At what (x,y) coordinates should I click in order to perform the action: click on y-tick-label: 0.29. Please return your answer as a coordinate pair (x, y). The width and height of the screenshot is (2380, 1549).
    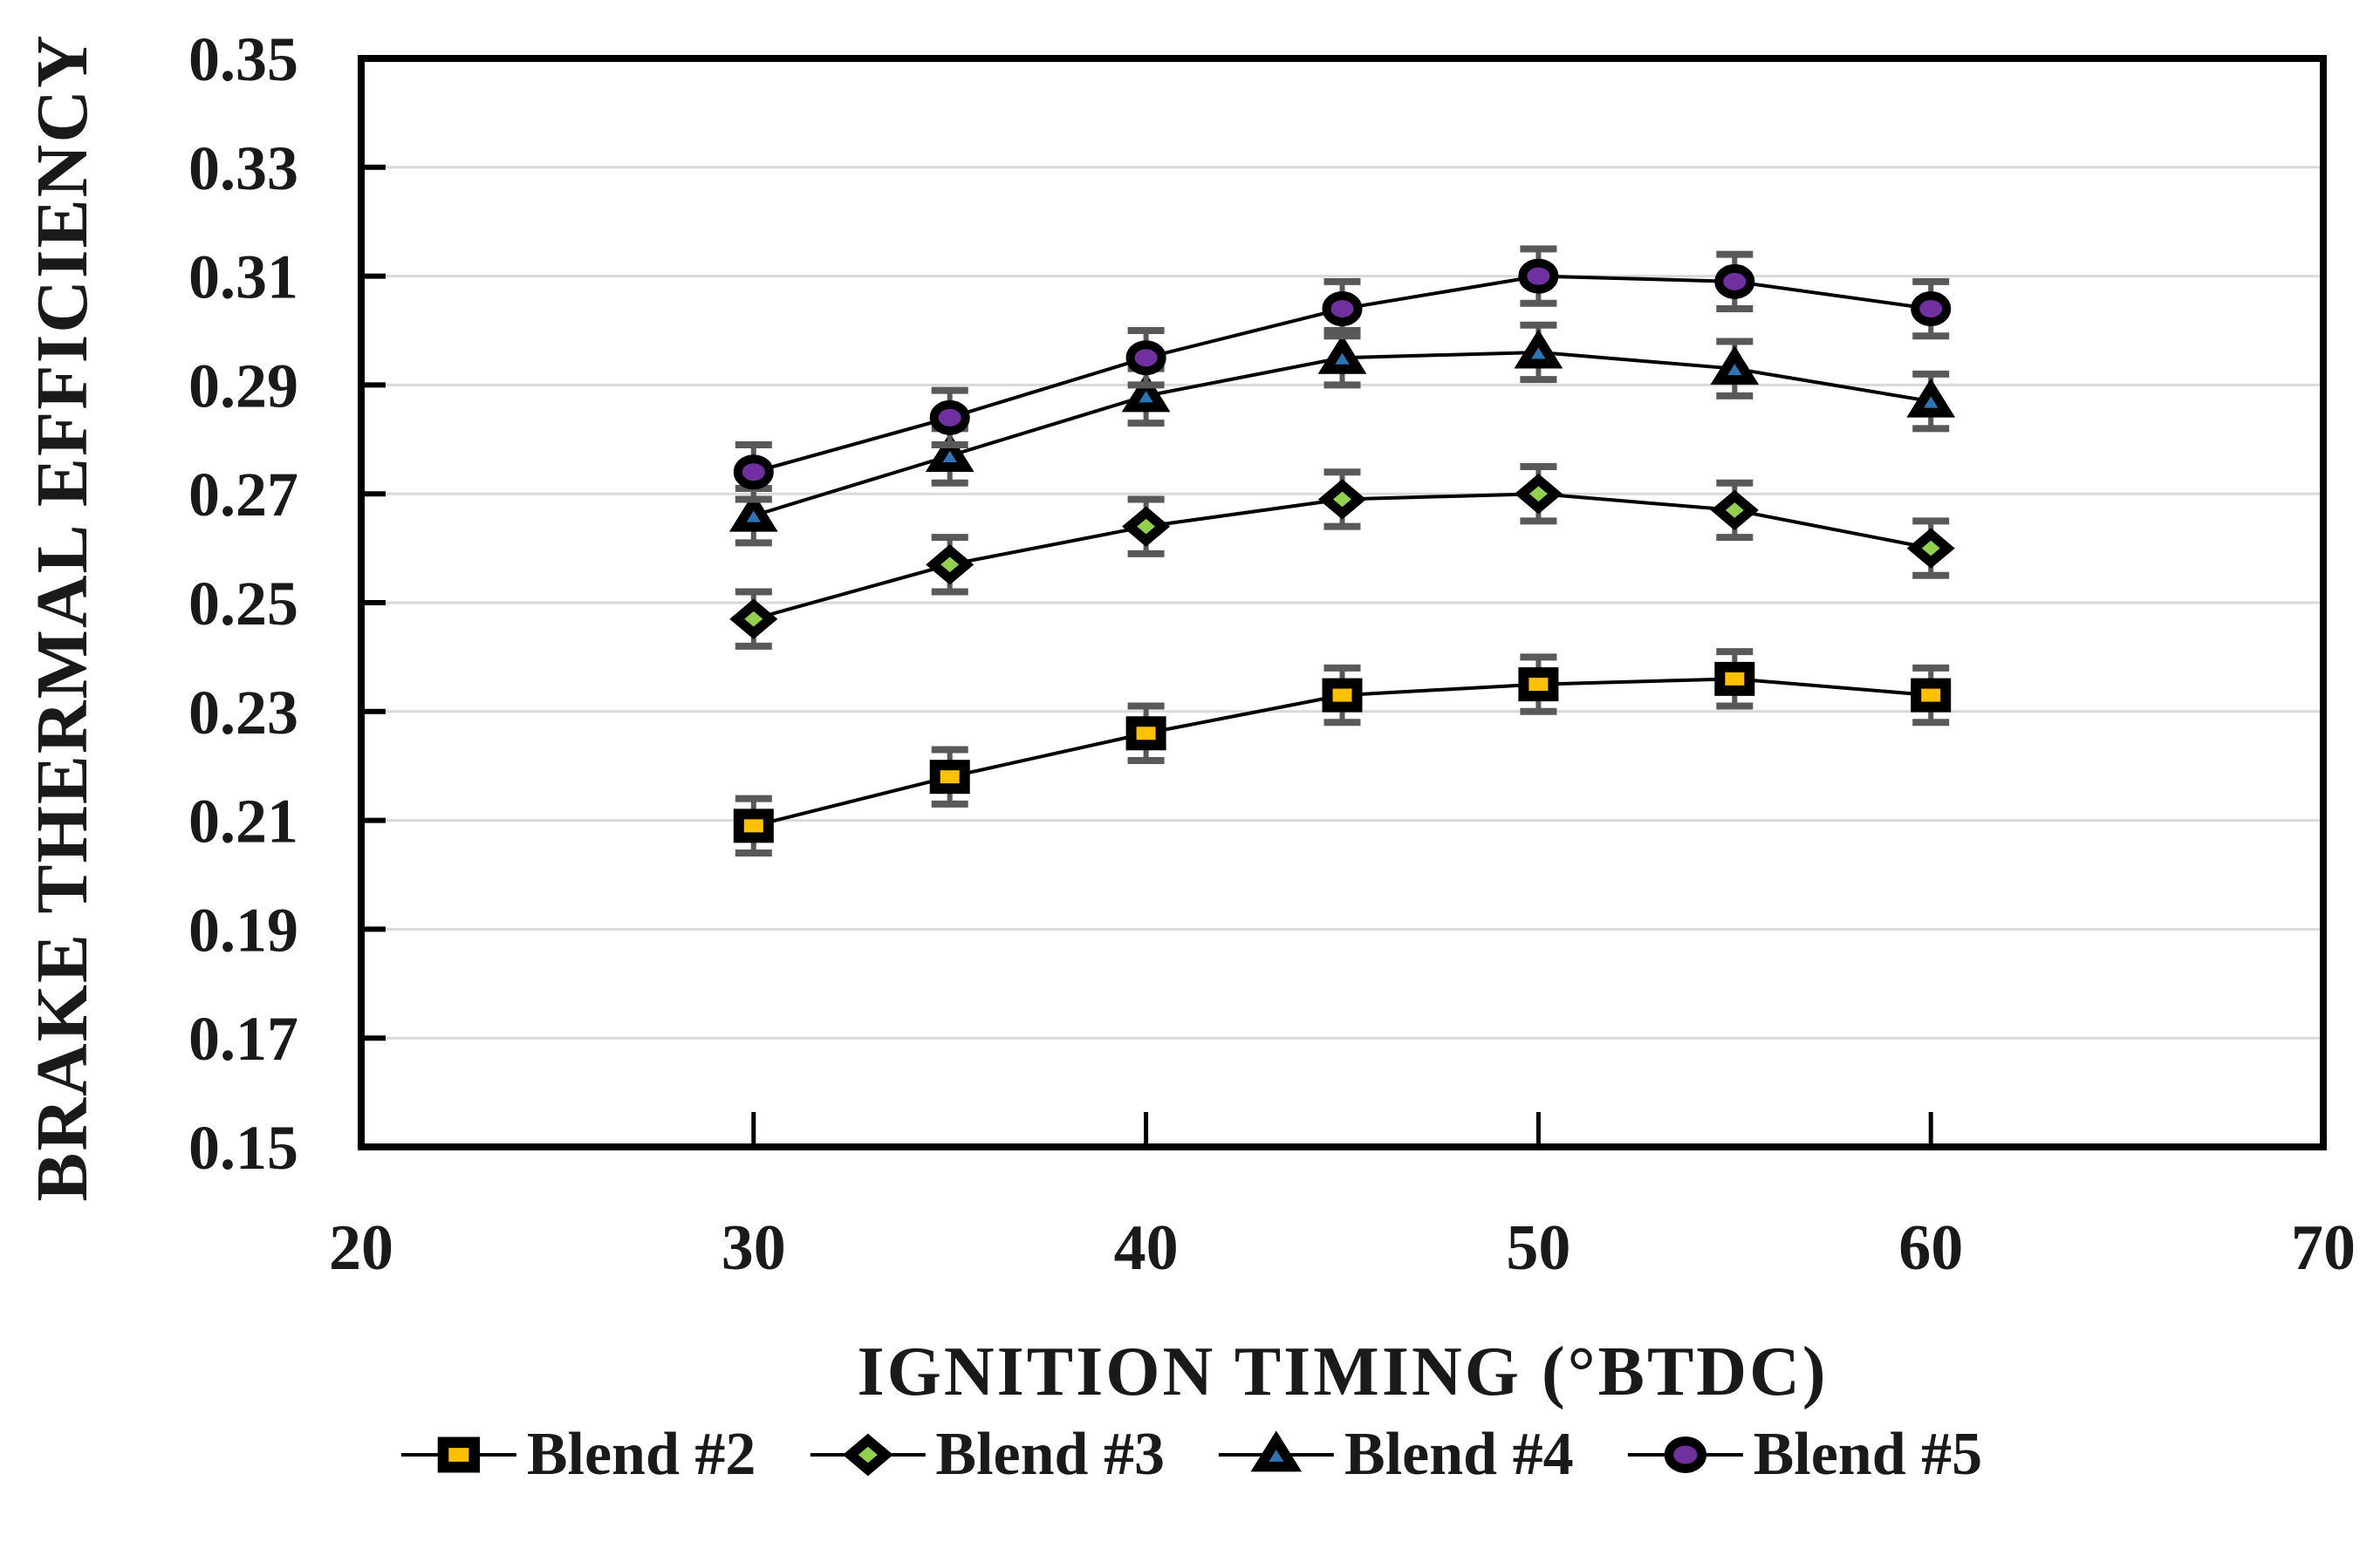
    Looking at the image, I should click on (243, 385).